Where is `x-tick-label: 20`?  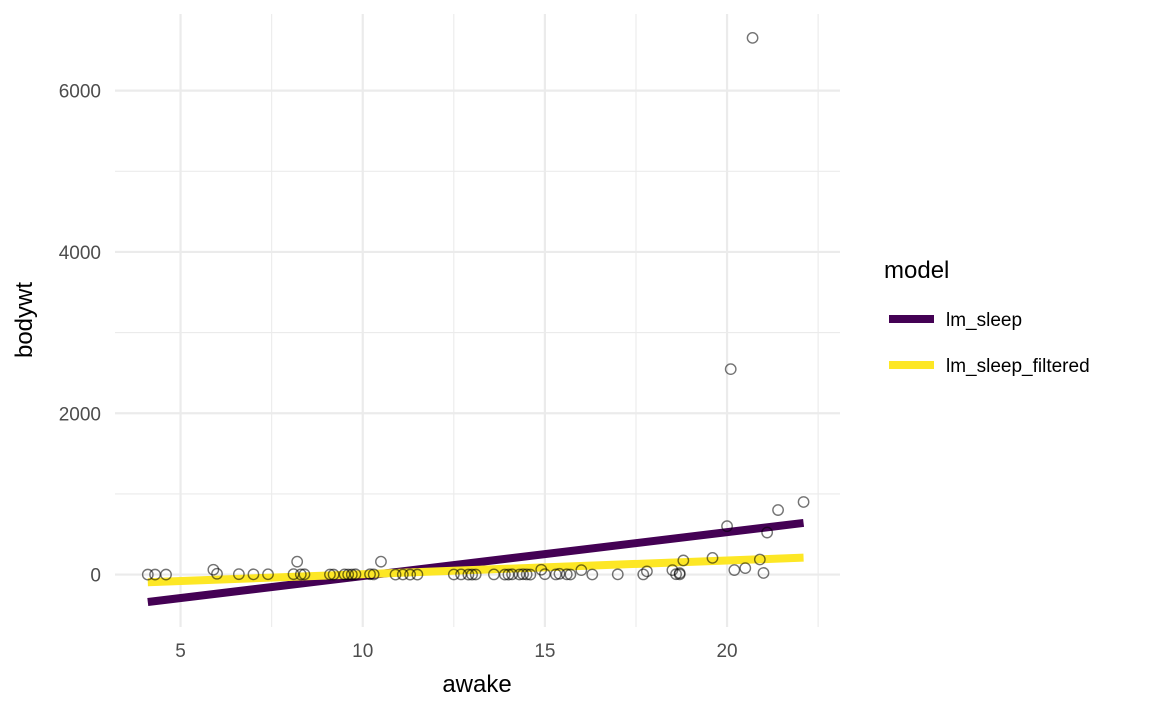 x-tick-label: 20 is located at coordinates (726, 651).